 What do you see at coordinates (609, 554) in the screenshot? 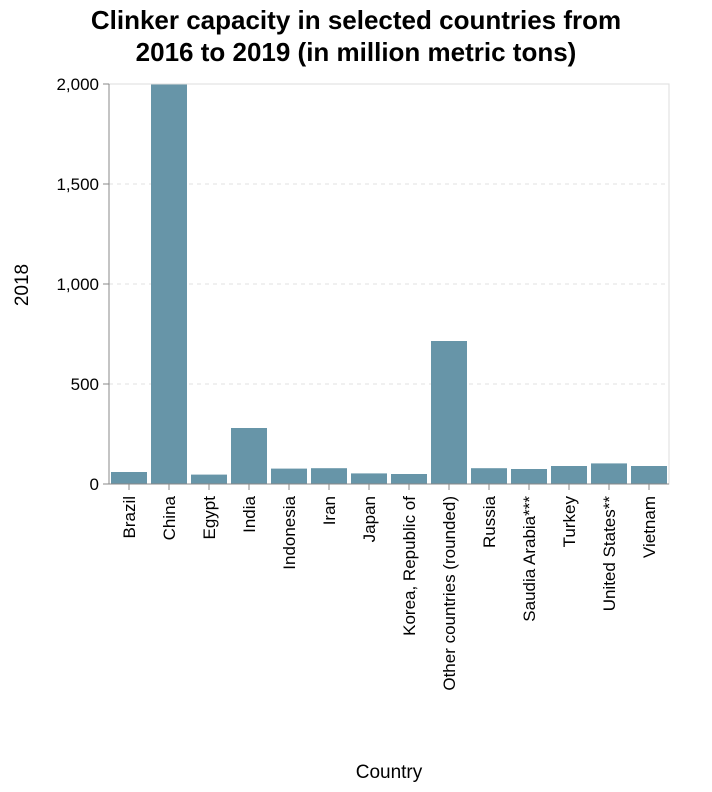
I see `x-tick-label: United States**` at bounding box center [609, 554].